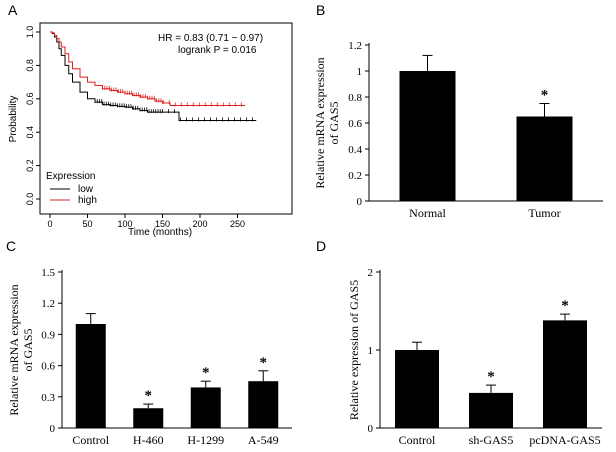 This screenshot has width=616, height=452. What do you see at coordinates (320, 10) in the screenshot?
I see `panel-b-letter: B` at bounding box center [320, 10].